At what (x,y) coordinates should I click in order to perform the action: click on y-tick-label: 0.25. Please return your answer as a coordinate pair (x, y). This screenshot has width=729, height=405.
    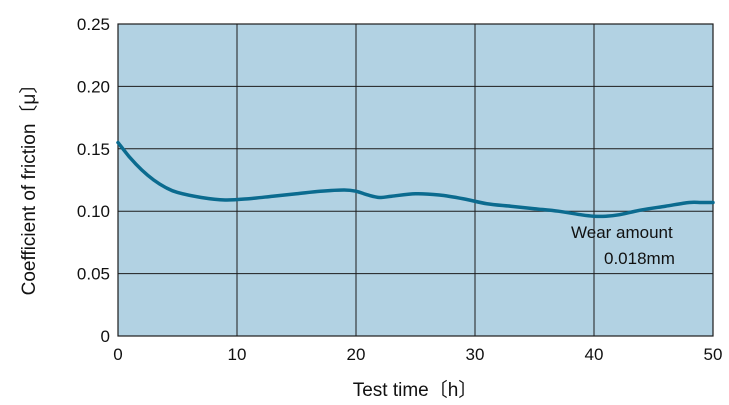
    Looking at the image, I should click on (93, 24).